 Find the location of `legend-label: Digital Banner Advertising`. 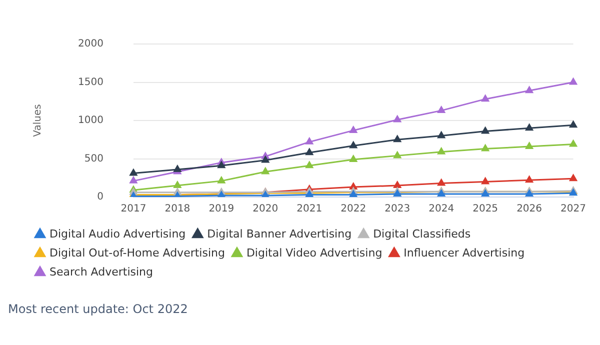

legend-label: Digital Banner Advertising is located at coordinates (279, 233).